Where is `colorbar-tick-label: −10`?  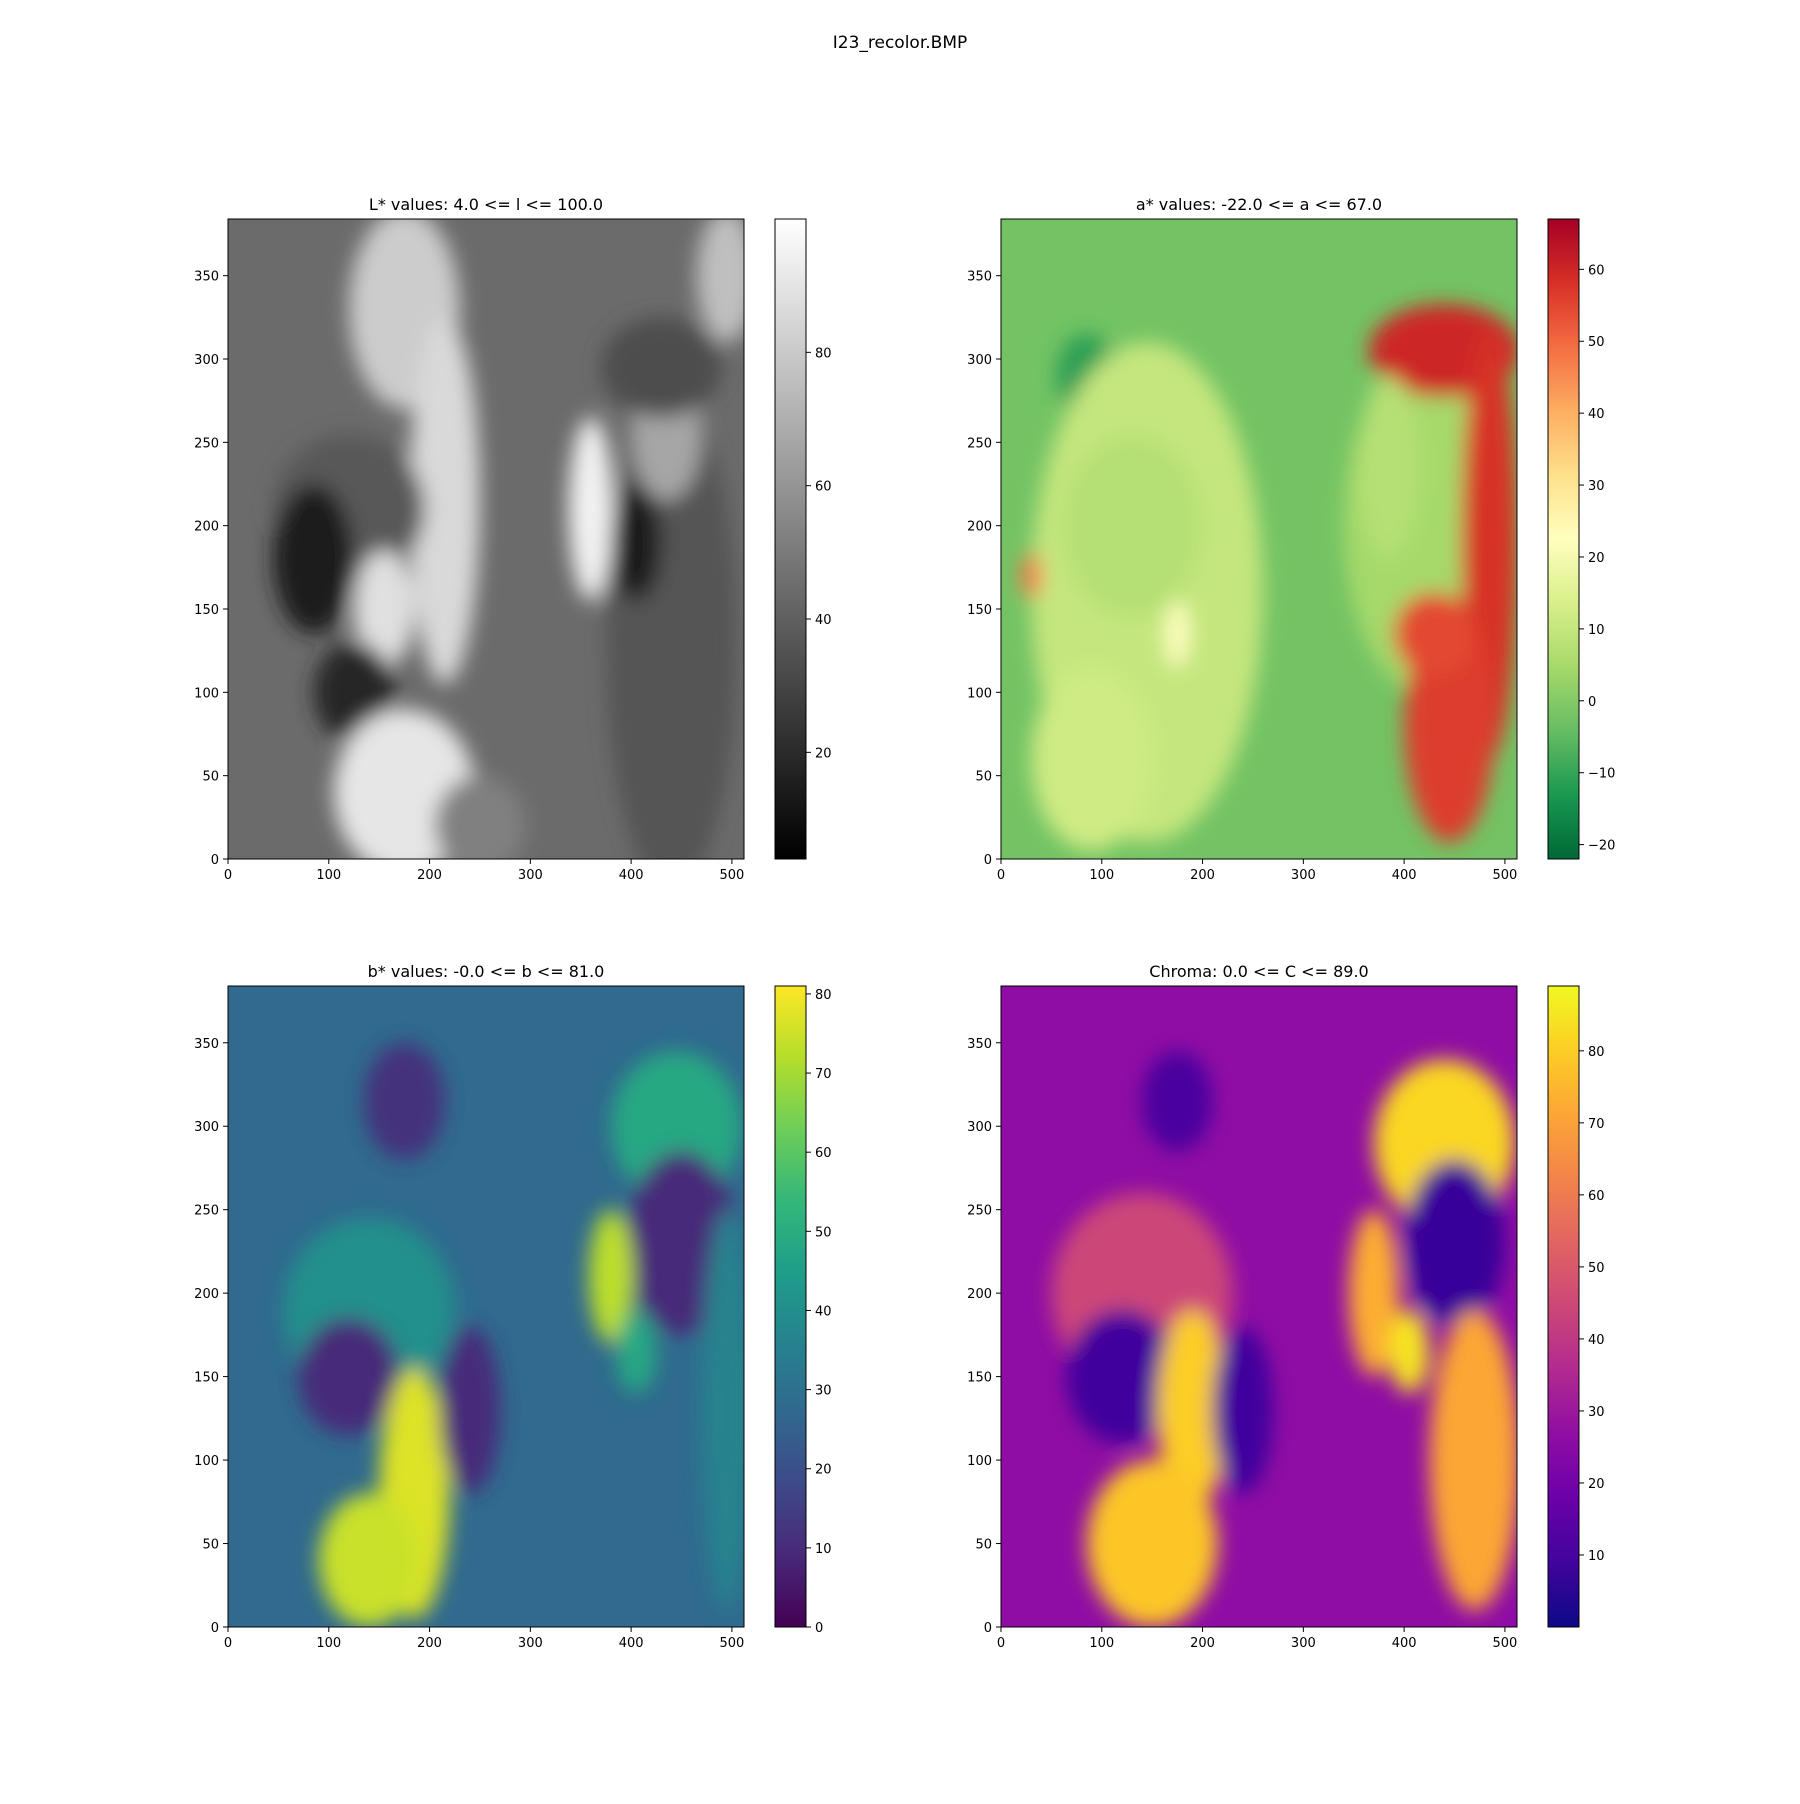 colorbar-tick-label: −10 is located at coordinates (1601, 774).